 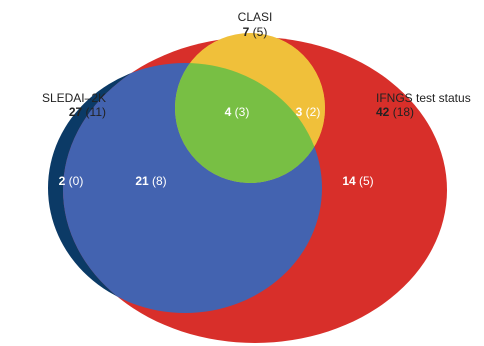 What do you see at coordinates (255, 17) in the screenshot?
I see `clasi-title: CLASI` at bounding box center [255, 17].